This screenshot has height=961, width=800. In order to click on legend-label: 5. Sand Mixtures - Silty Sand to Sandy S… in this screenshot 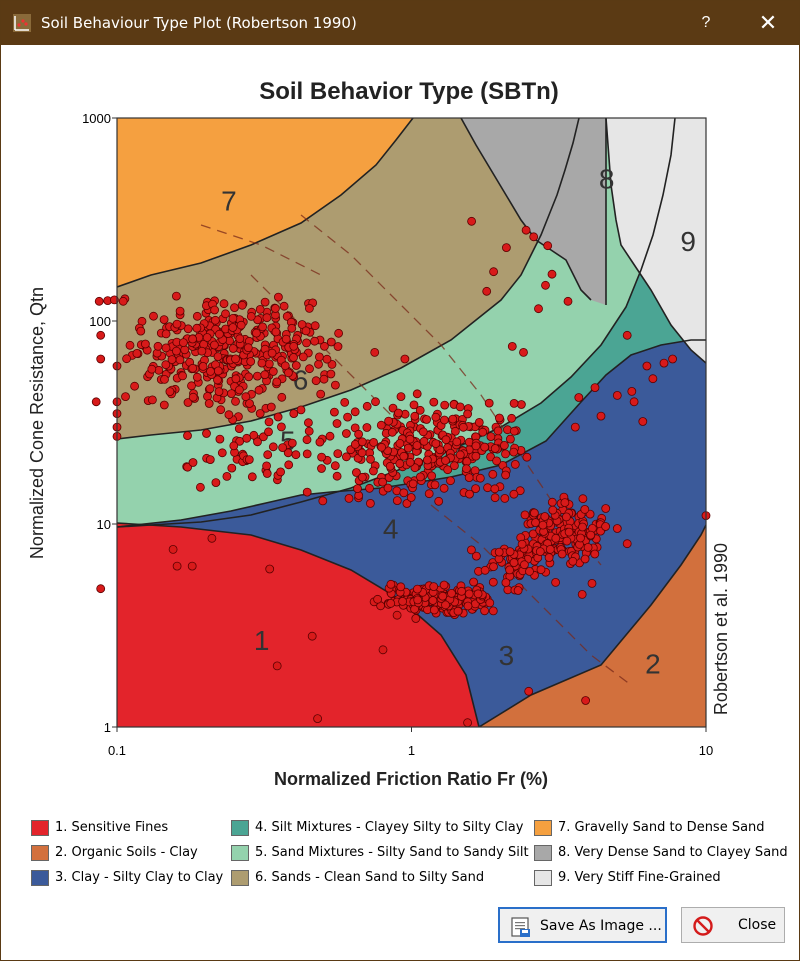, I will do `click(392, 852)`.